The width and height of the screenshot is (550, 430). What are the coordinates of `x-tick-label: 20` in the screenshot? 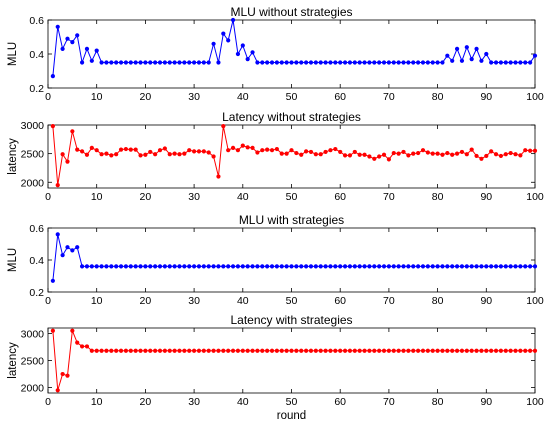 It's located at (146, 197).